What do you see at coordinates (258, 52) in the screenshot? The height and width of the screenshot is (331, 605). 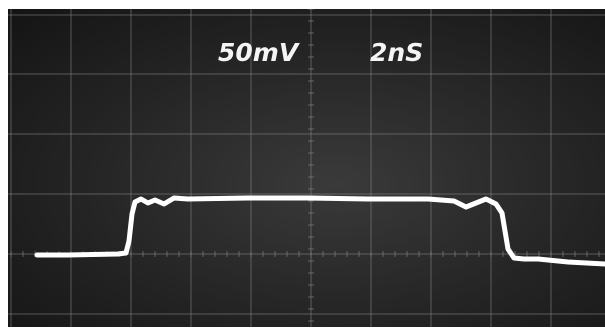 I see `volts-per-division-label: 50mV` at bounding box center [258, 52].